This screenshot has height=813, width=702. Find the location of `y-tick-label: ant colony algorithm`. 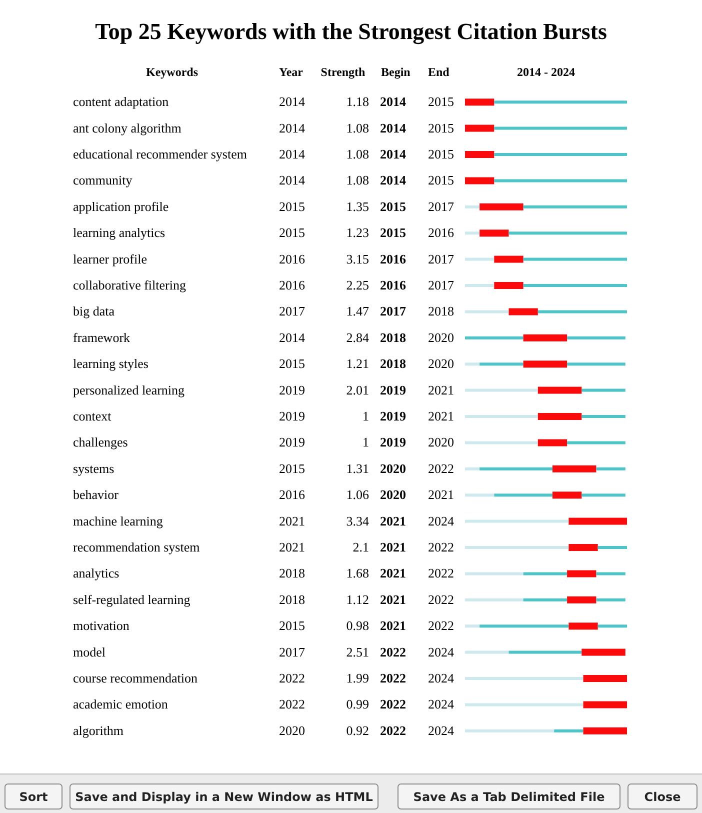

y-tick-label: ant colony algorithm is located at coordinates (127, 128).